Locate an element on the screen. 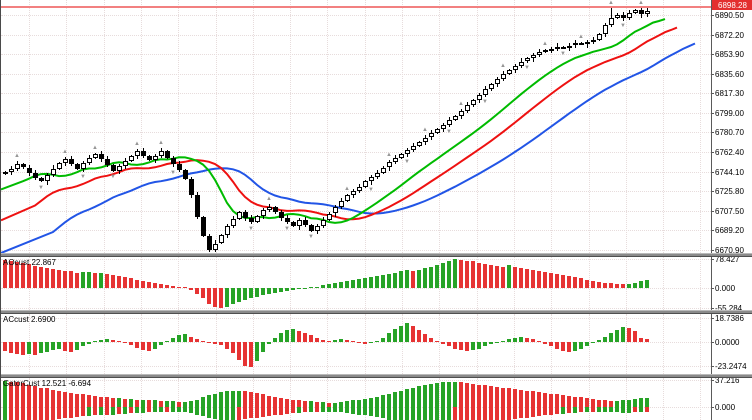 This screenshot has height=420, width=752. price-axis is located at coordinates (731, 210).